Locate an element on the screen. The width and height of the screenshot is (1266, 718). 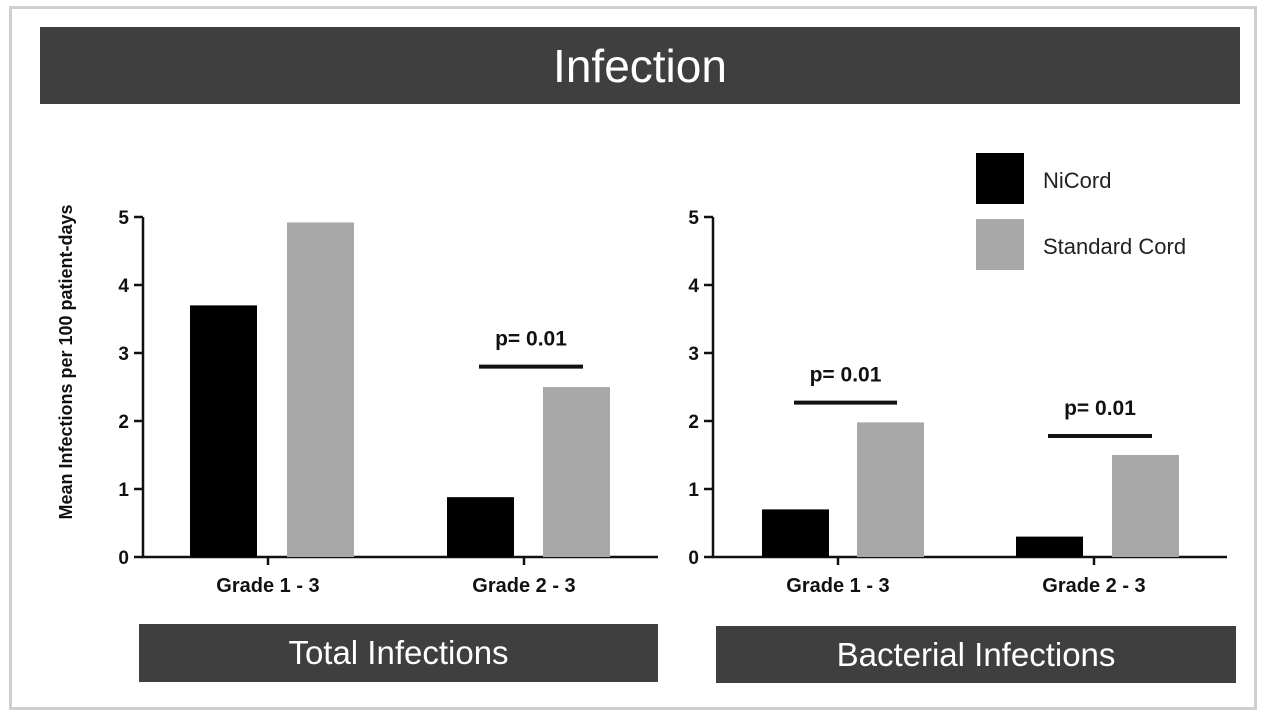
legend-label-nicord: NiCord is located at coordinates (1077, 180).